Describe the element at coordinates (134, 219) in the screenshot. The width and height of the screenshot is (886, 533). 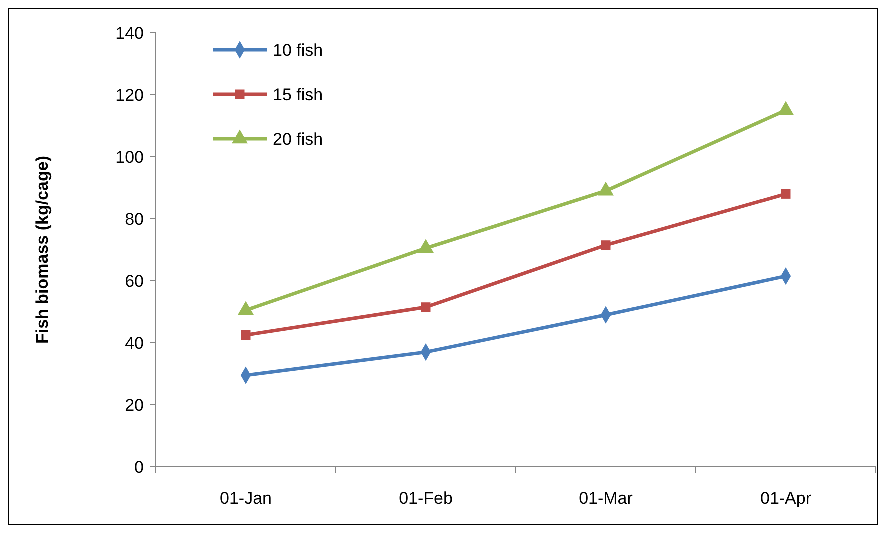
I see `y-tick-label: 80` at that location.